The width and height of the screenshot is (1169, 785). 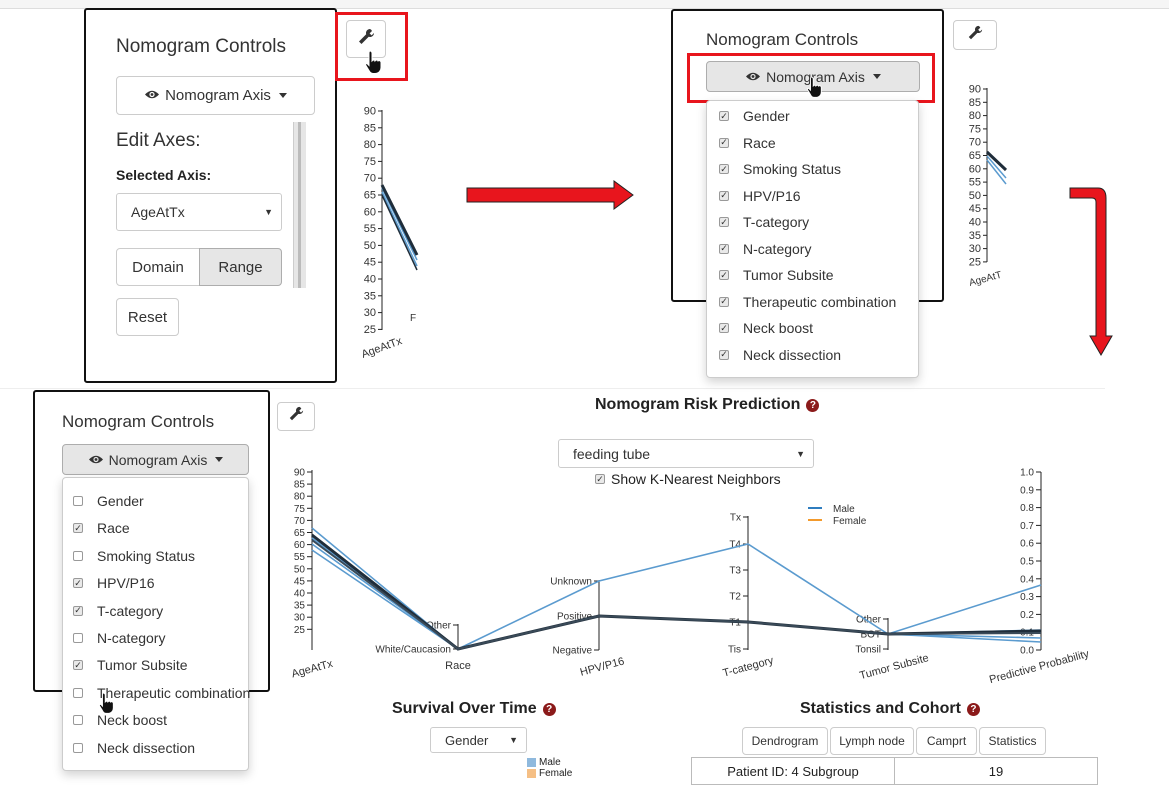 I want to click on axis-option-label: Tumor Subsite, so click(x=788, y=275).